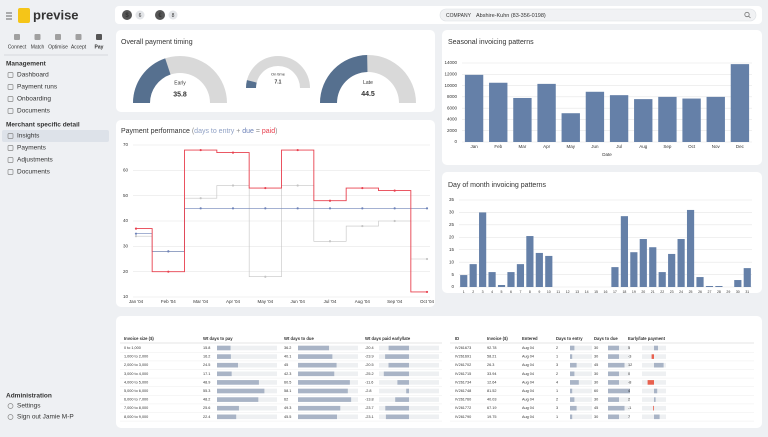 Image resolution: width=768 pixels, height=437 pixels. What do you see at coordinates (549, 292) in the screenshot?
I see `x-tick-label: 10` at bounding box center [549, 292].